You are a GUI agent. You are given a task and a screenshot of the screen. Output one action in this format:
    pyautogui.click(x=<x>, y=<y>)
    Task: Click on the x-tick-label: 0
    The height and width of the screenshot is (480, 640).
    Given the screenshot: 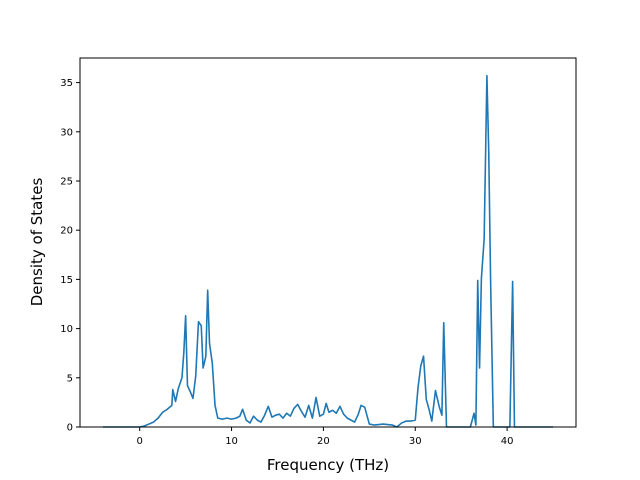 What is the action you would take?
    pyautogui.click(x=140, y=441)
    